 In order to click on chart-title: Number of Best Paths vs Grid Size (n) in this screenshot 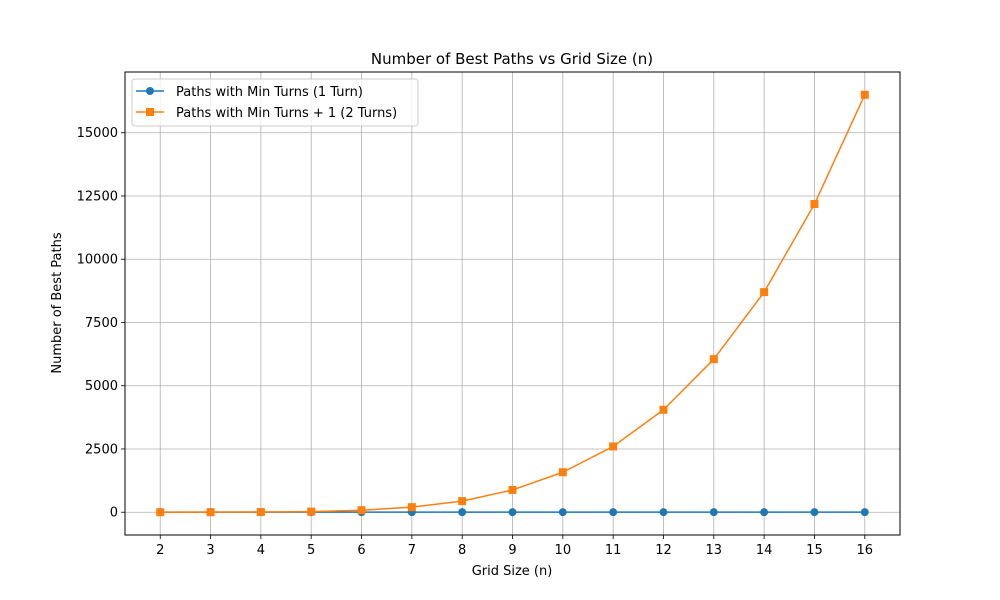, I will do `click(512, 59)`.